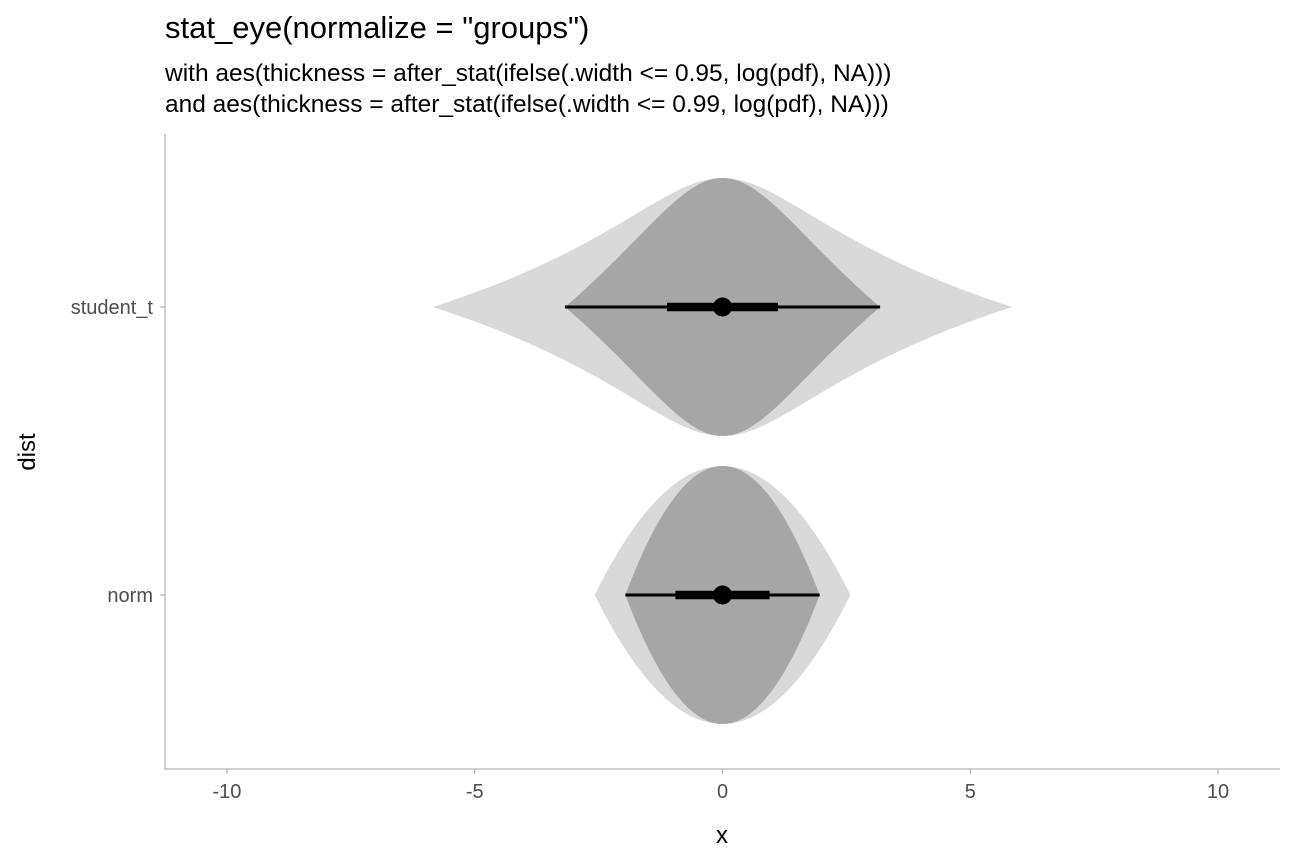  I want to click on x-tick-label: 5, so click(970, 792).